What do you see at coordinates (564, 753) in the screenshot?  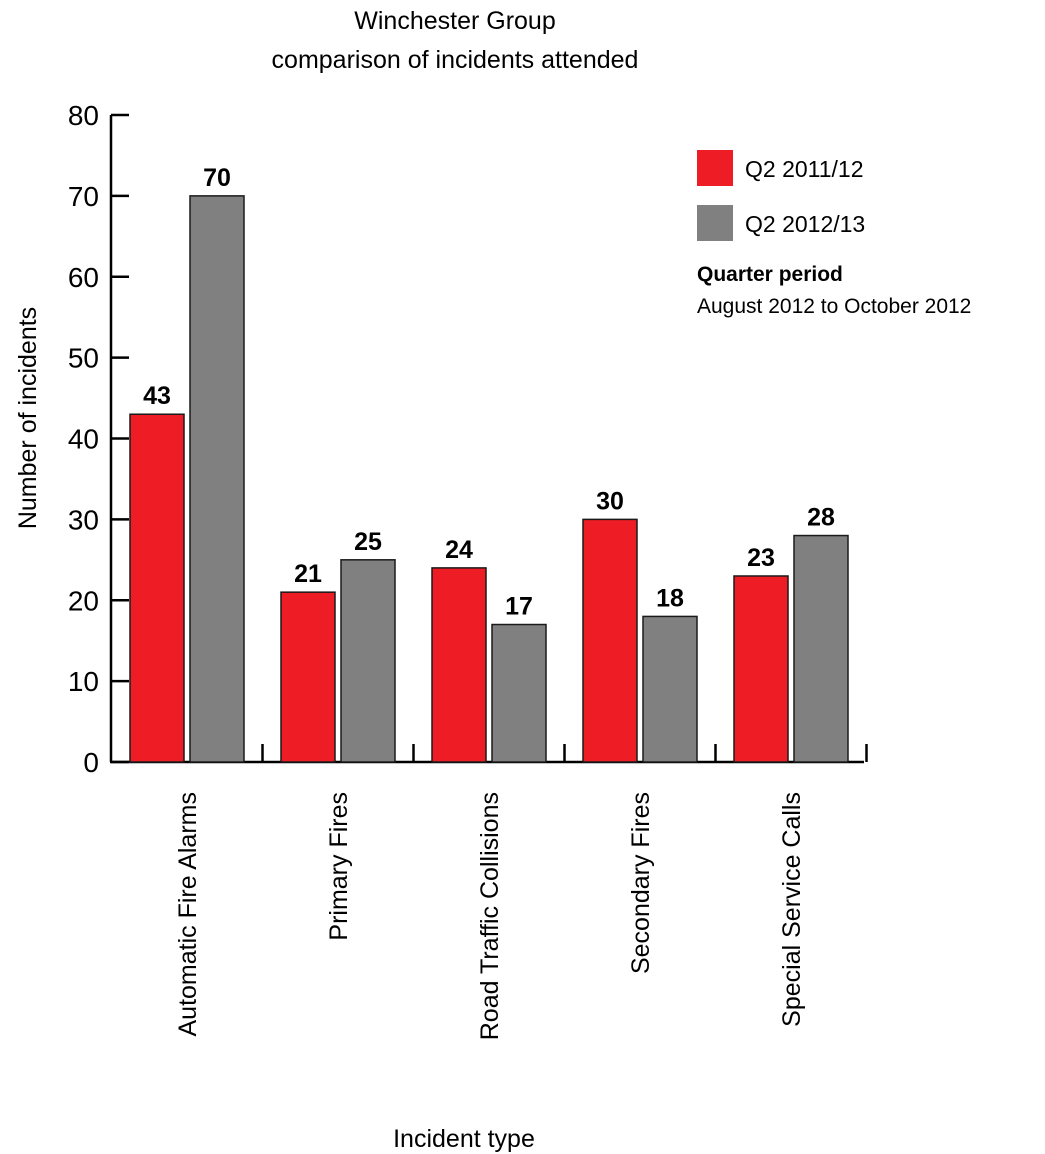 I see `x-ticks` at bounding box center [564, 753].